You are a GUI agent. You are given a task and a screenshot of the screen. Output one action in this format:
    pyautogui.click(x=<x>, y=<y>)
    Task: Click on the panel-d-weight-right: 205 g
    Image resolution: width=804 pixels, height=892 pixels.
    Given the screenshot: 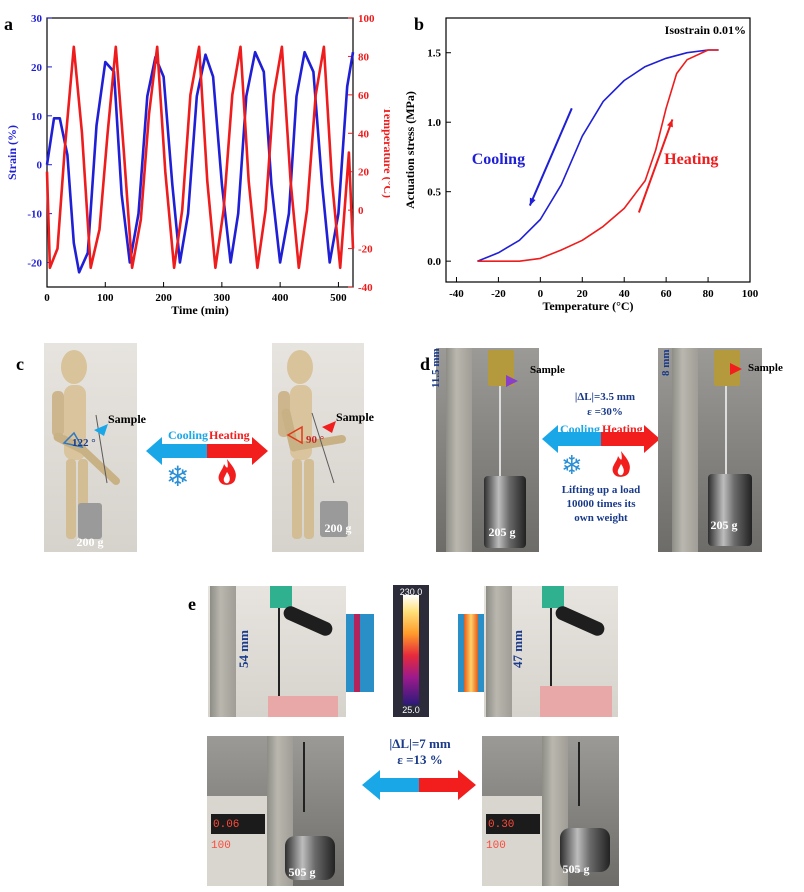 What is the action you would take?
    pyautogui.click(x=724, y=525)
    